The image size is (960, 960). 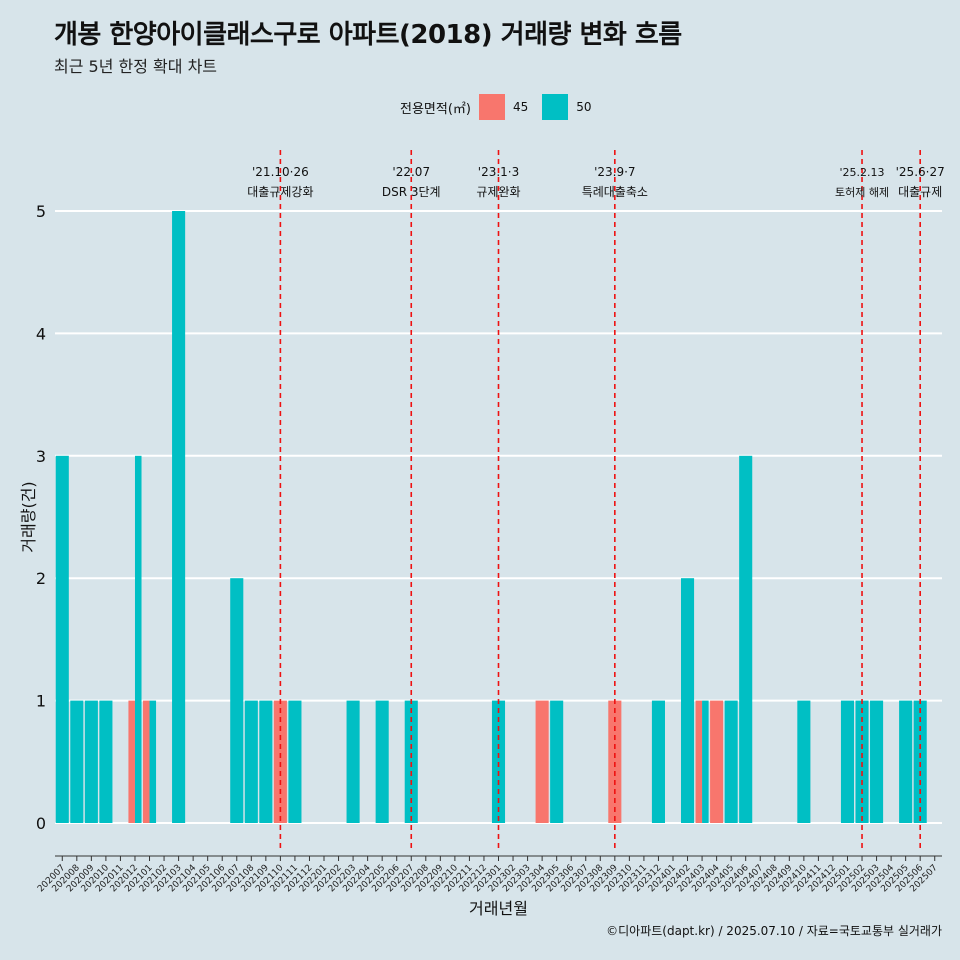 I want to click on y-axis-title: 거래량(건), so click(x=28, y=516).